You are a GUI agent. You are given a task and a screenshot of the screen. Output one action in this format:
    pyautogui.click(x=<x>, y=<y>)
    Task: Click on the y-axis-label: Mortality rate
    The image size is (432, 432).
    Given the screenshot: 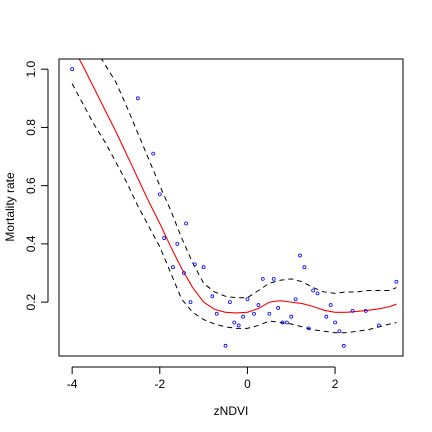 What is the action you would take?
    pyautogui.click(x=10, y=207)
    